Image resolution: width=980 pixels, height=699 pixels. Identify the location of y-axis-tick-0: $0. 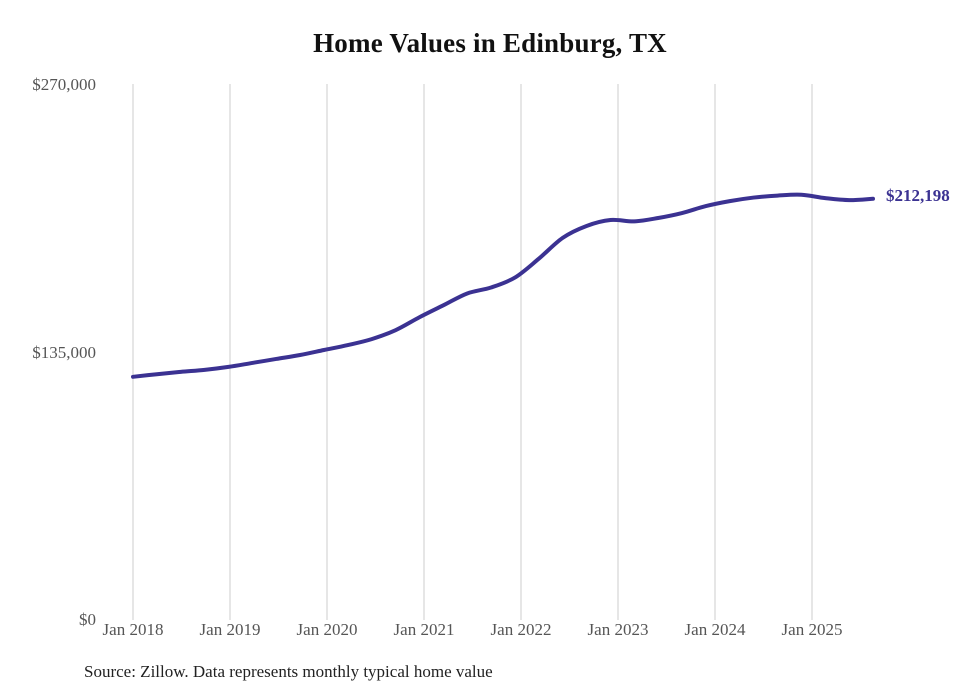
(87, 619).